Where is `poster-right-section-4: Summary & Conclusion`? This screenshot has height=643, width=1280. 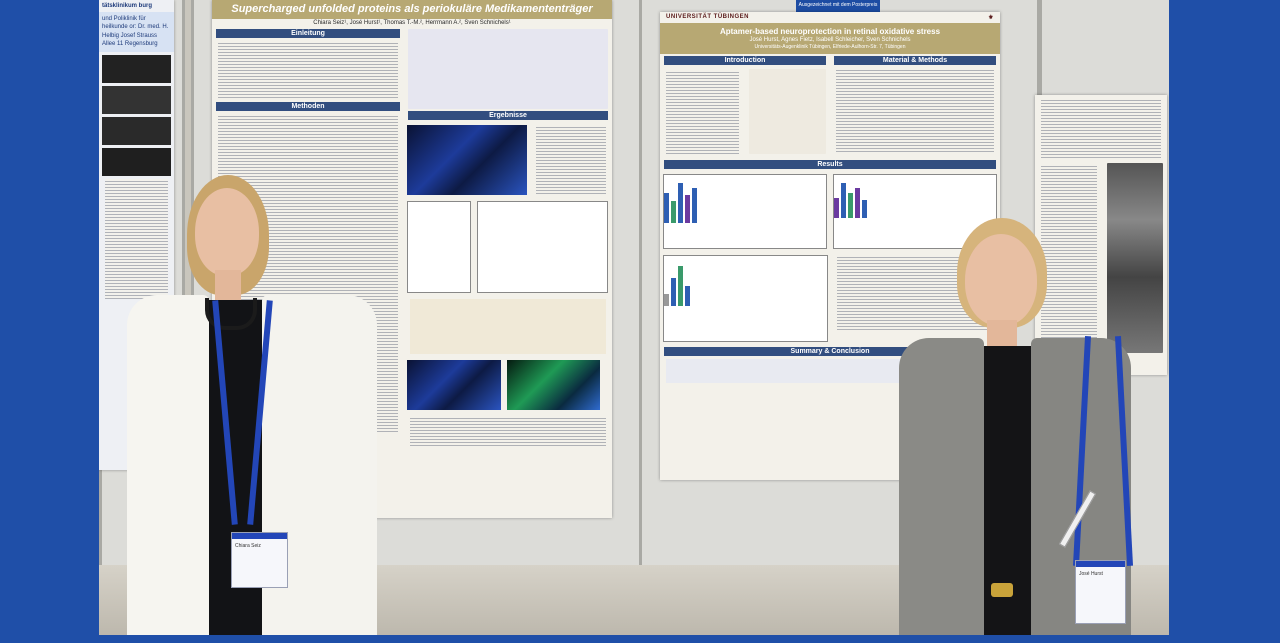
poster-right-section-4: Summary & Conclusion is located at coordinates (830, 351).